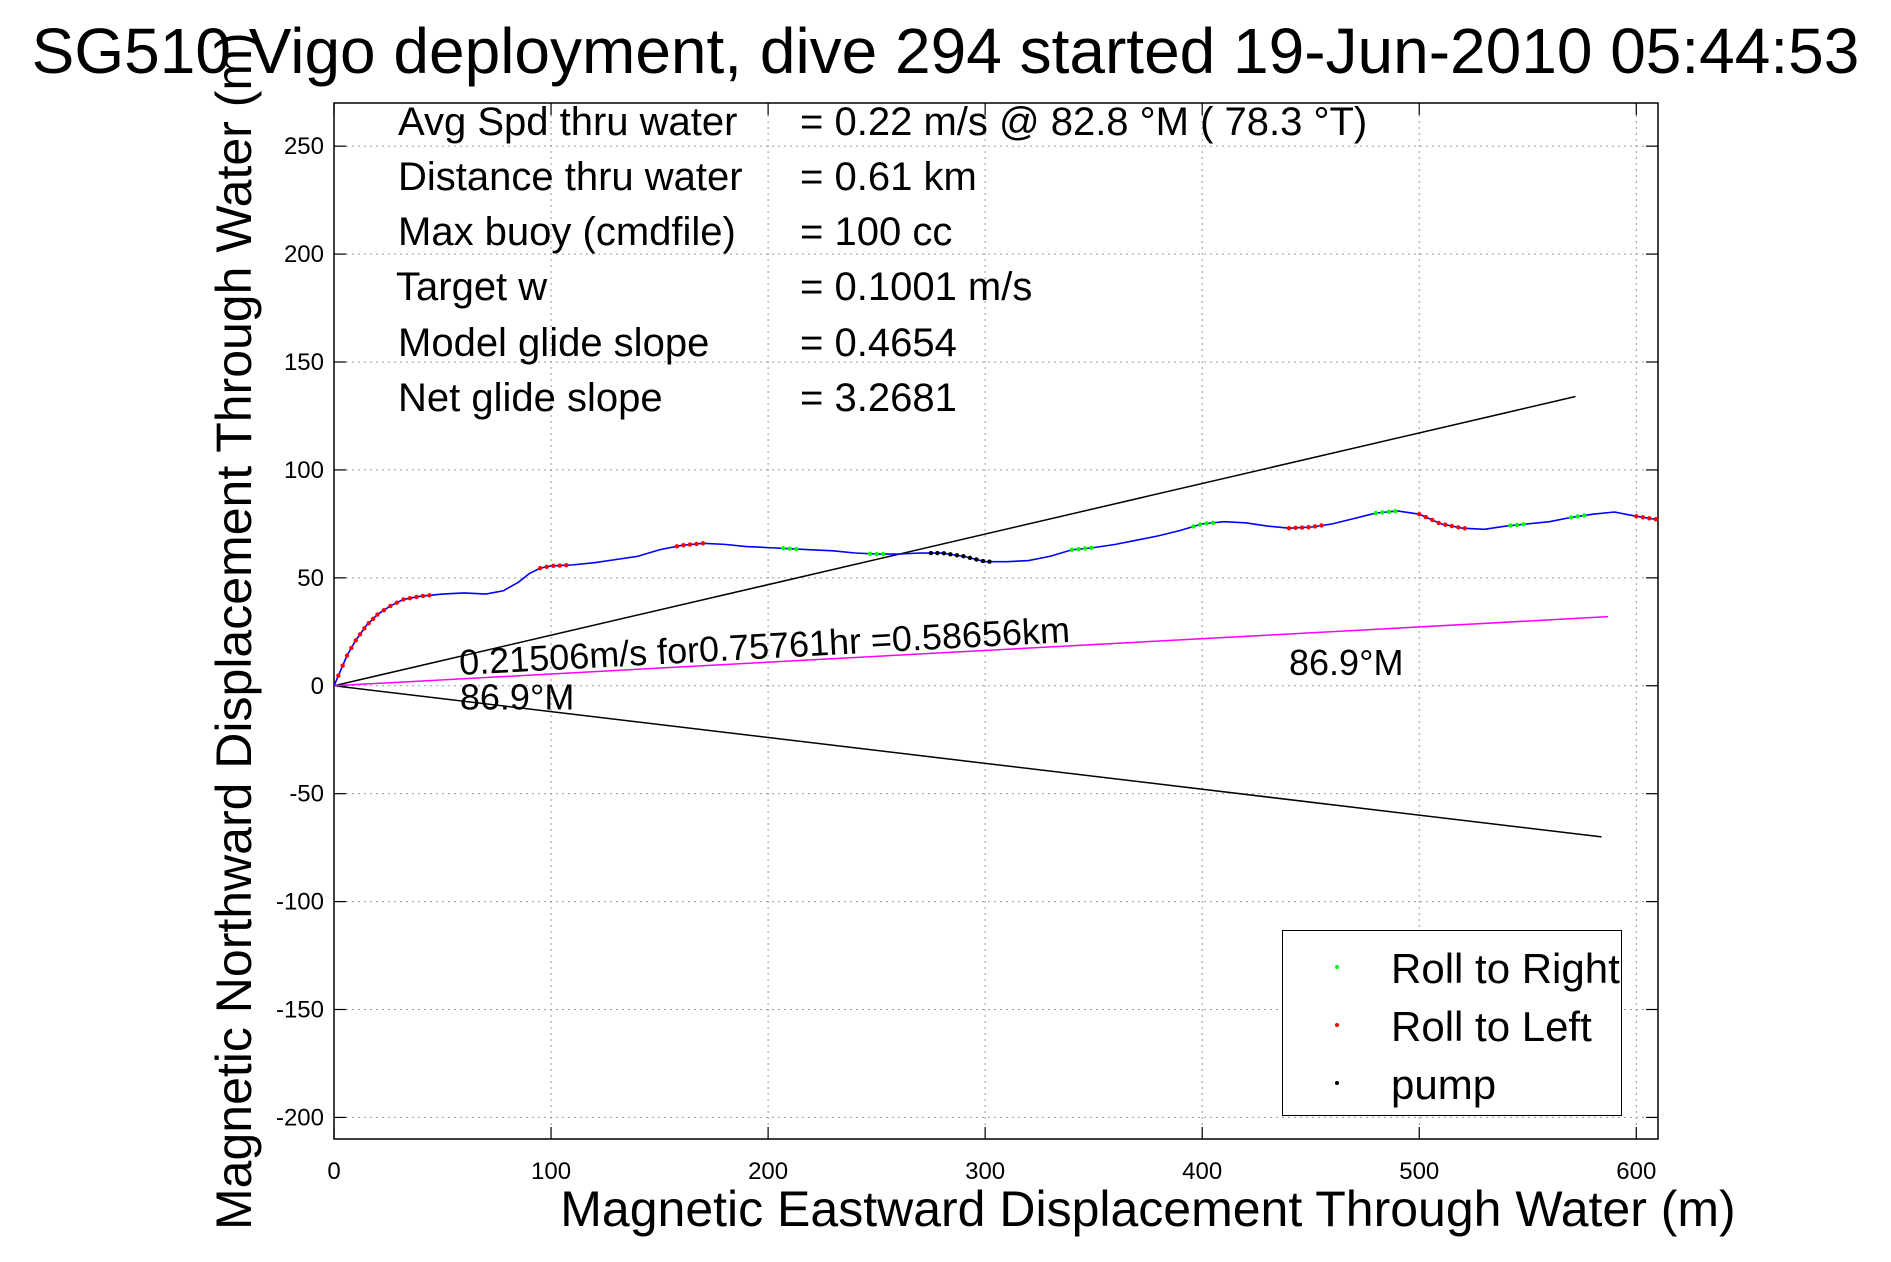 This screenshot has height=1262, width=1891. Describe the element at coordinates (306, 794) in the screenshot. I see `y-tick-label: -50` at that location.